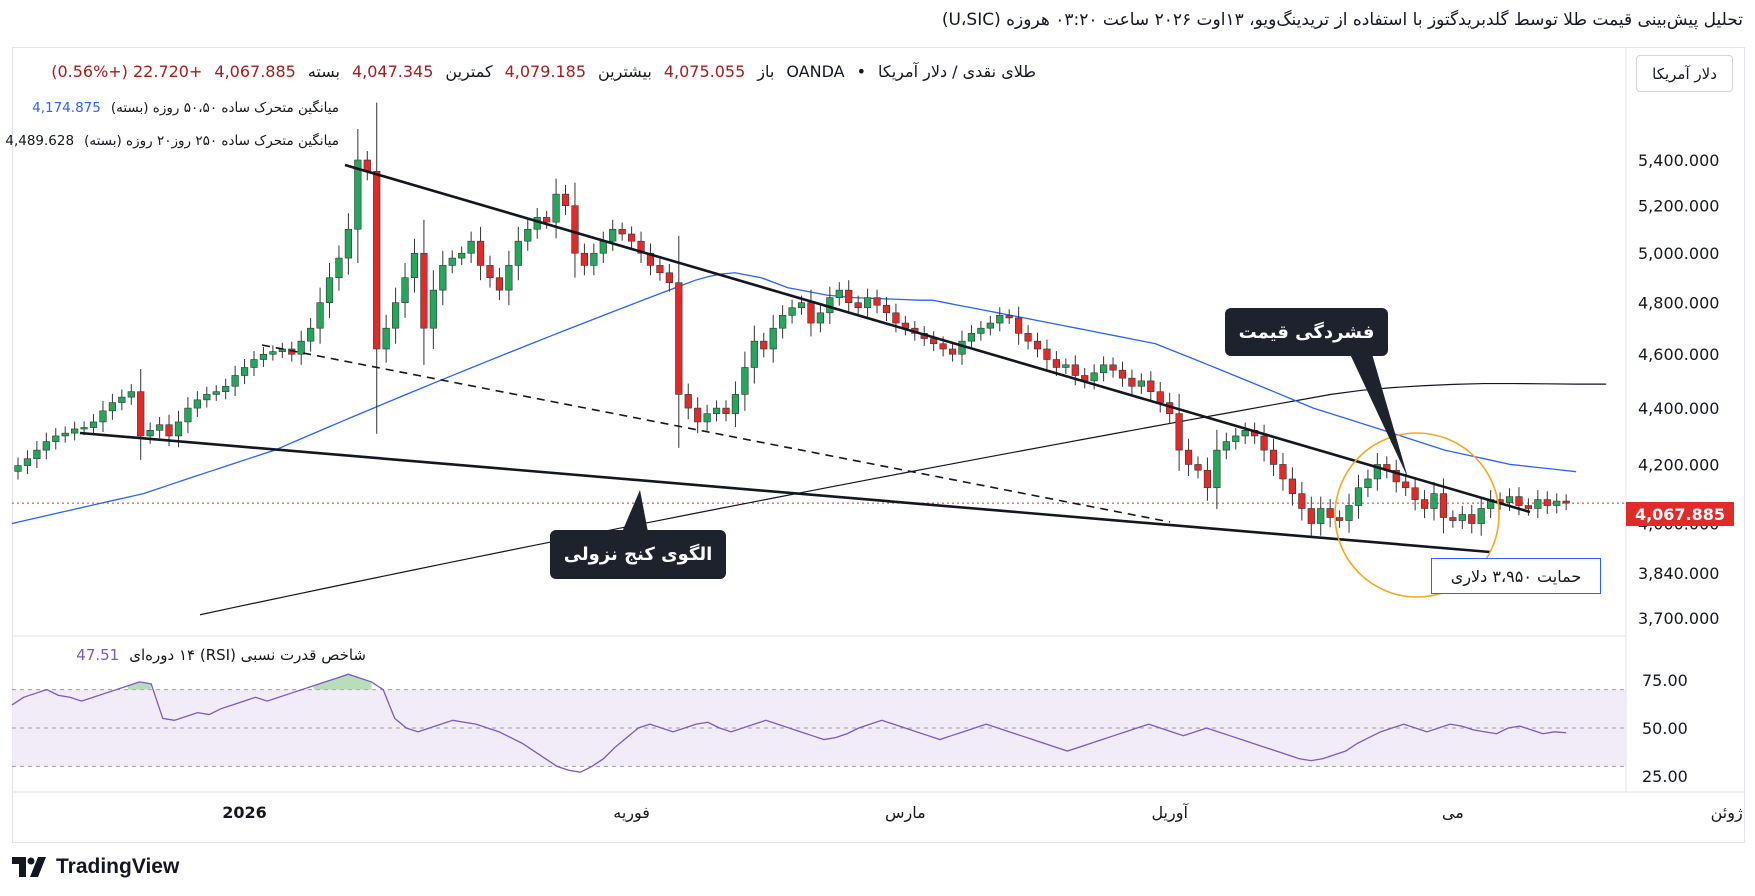 This screenshot has width=1755, height=896. I want to click on logo-text: TradingView, so click(118, 866).